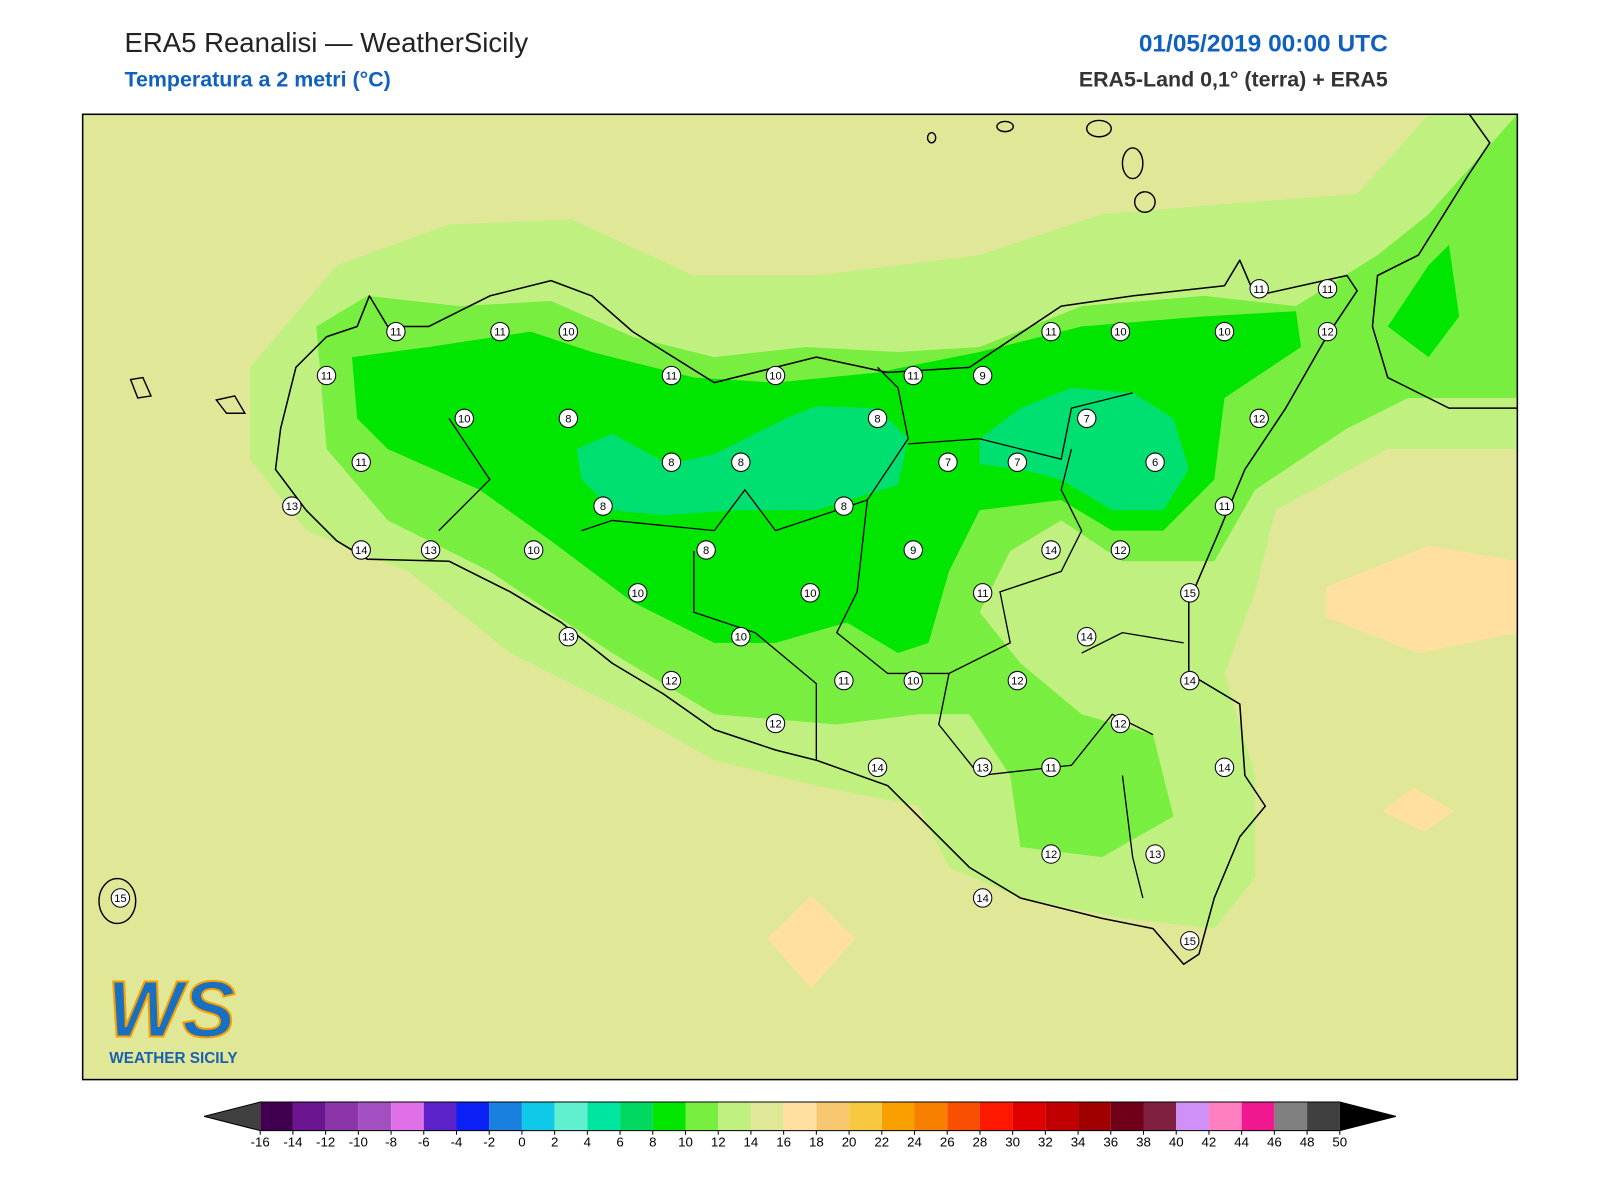  Describe the element at coordinates (424, 1141) in the screenshot. I see `colorbar-tick-label: -6` at that location.